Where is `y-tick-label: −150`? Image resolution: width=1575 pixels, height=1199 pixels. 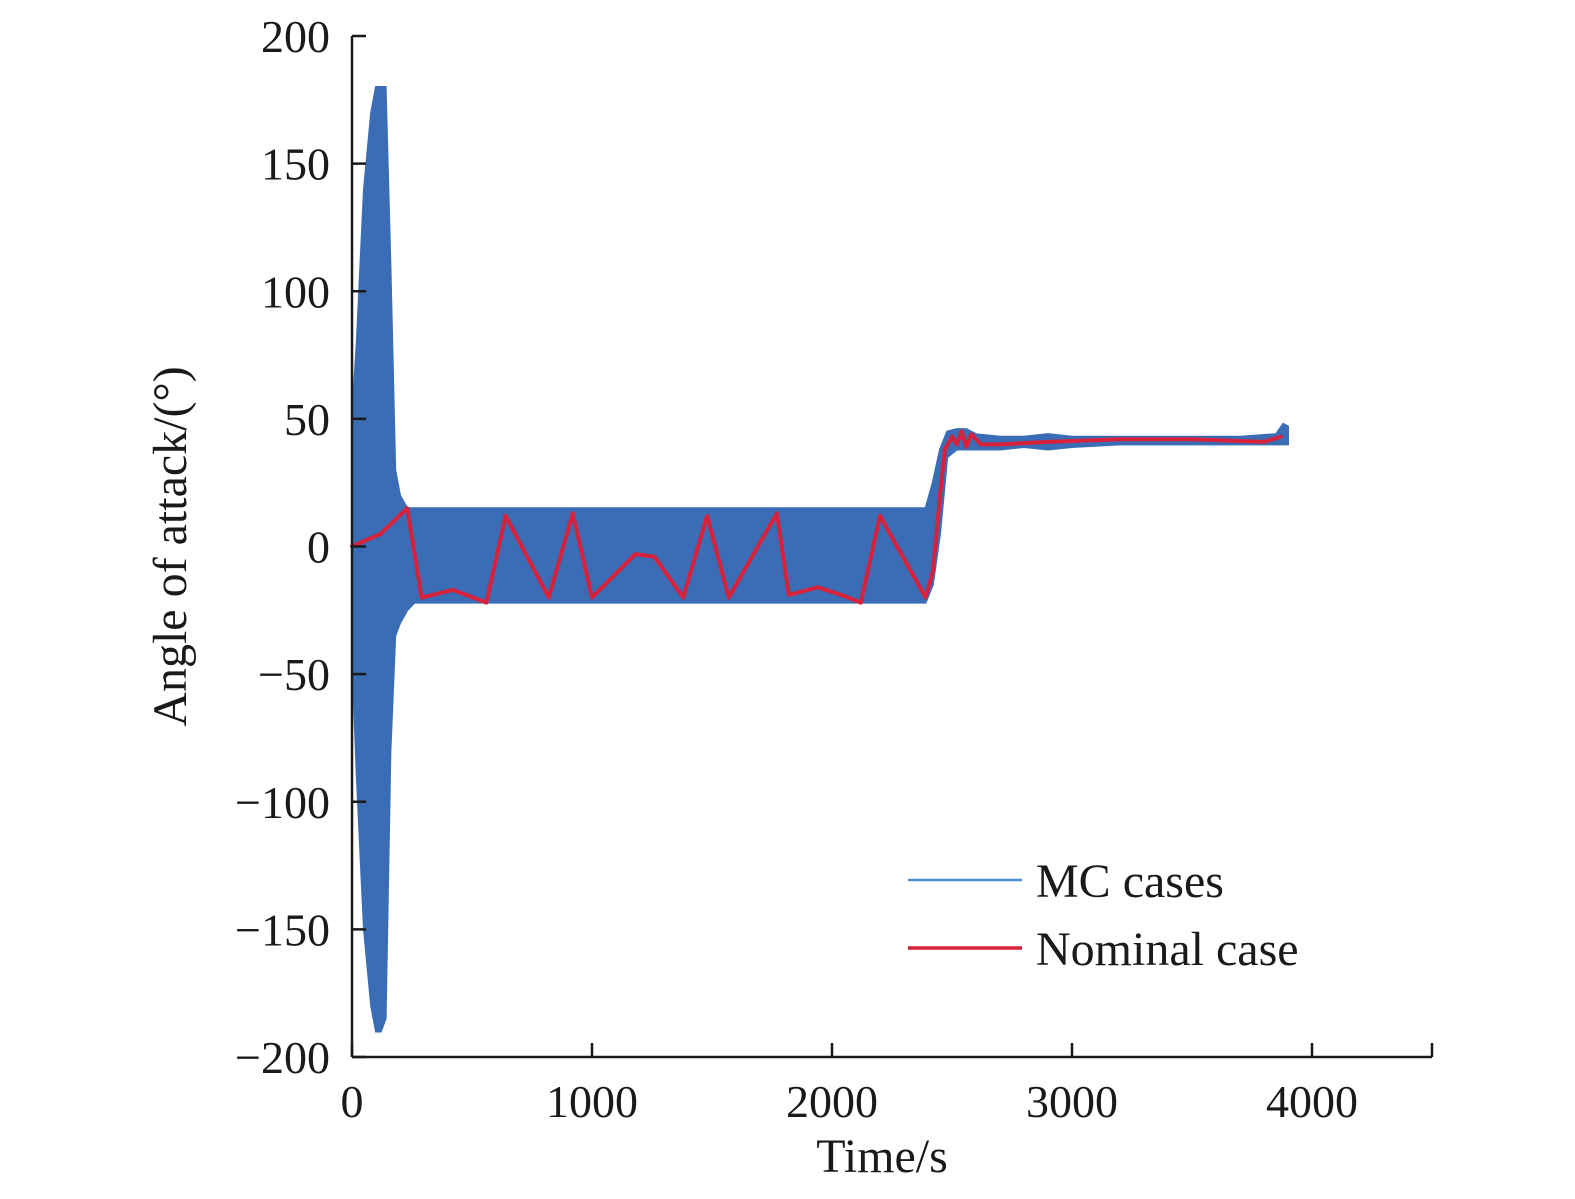
y-tick-label: −150 is located at coordinates (282, 929).